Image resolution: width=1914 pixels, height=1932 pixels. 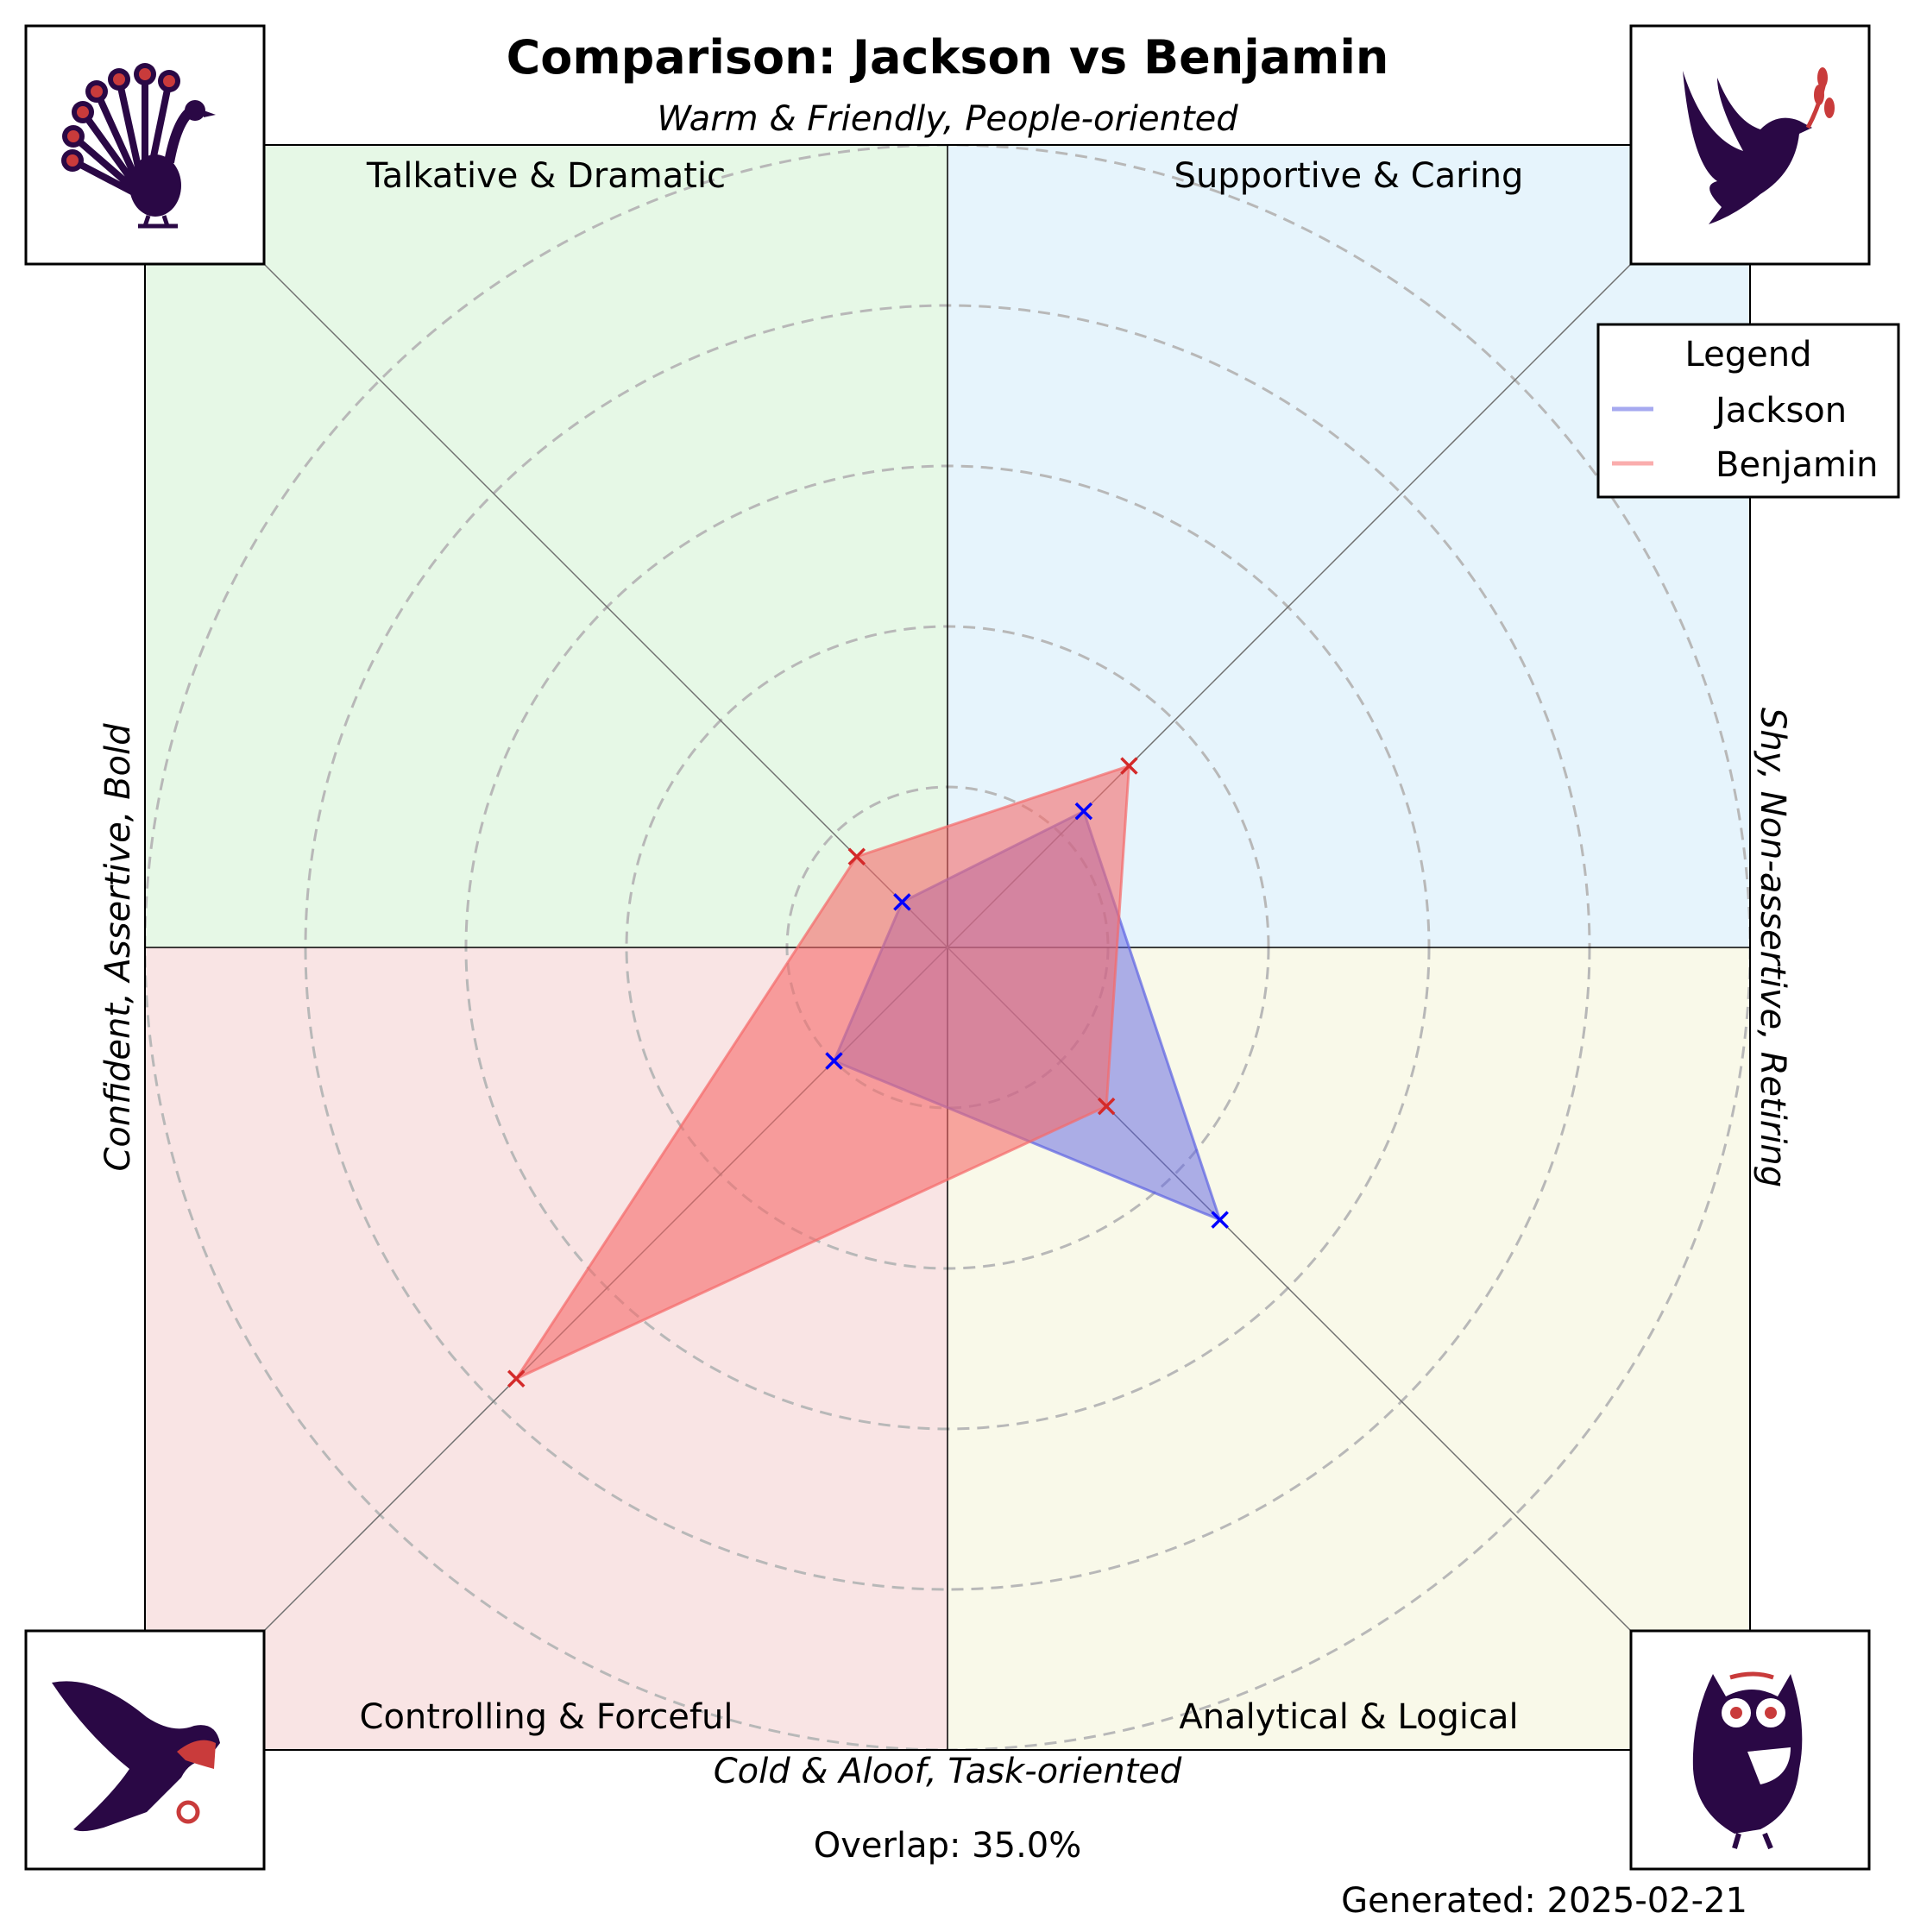 What do you see at coordinates (118, 947) in the screenshot?
I see `left-axis-label: Confident, Assertive, Bold` at bounding box center [118, 947].